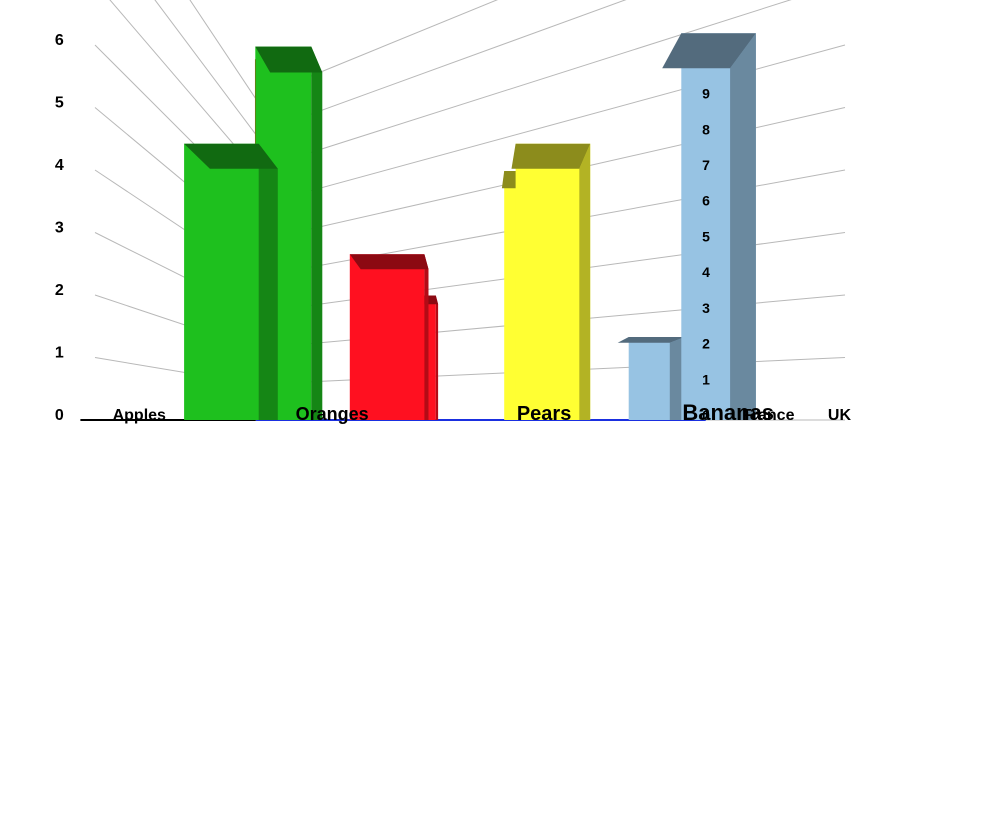 The image size is (1002, 828). I want to click on category-label: Apples, so click(139, 415).